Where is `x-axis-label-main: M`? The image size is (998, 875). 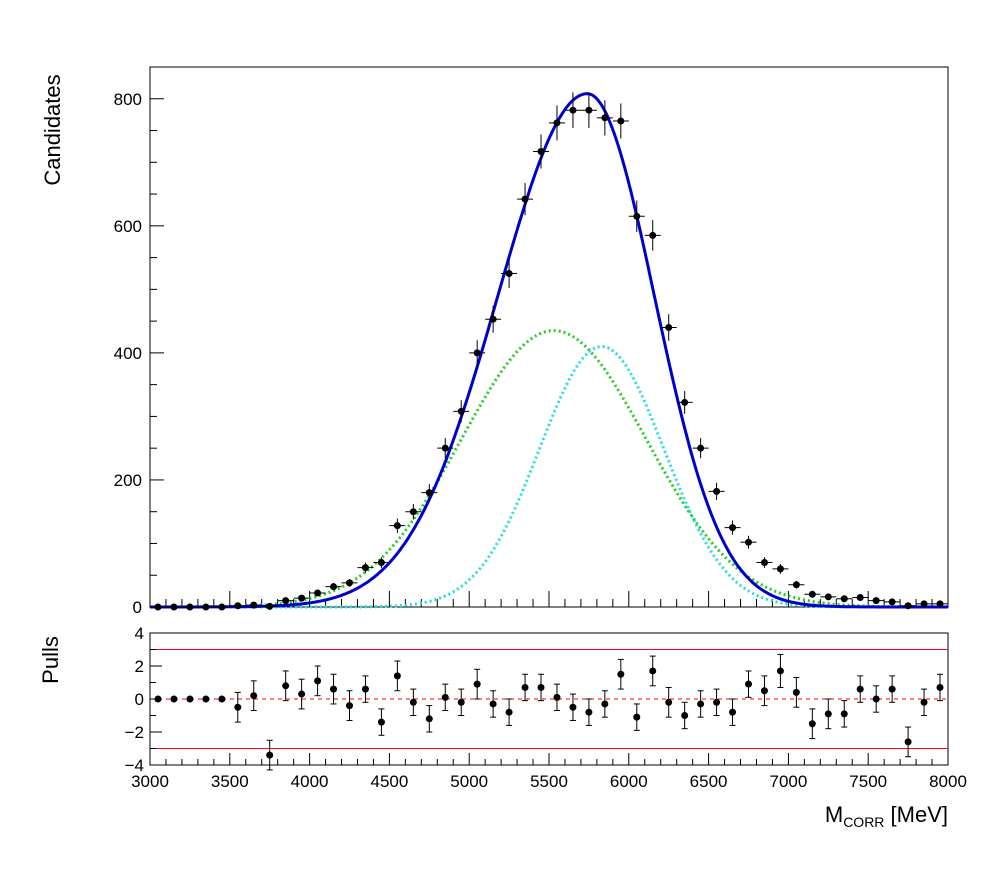
x-axis-label-main: M is located at coordinates (834, 814).